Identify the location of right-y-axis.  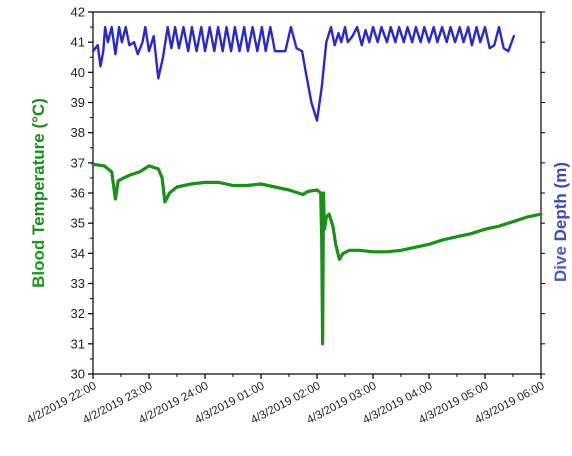
(543, 193).